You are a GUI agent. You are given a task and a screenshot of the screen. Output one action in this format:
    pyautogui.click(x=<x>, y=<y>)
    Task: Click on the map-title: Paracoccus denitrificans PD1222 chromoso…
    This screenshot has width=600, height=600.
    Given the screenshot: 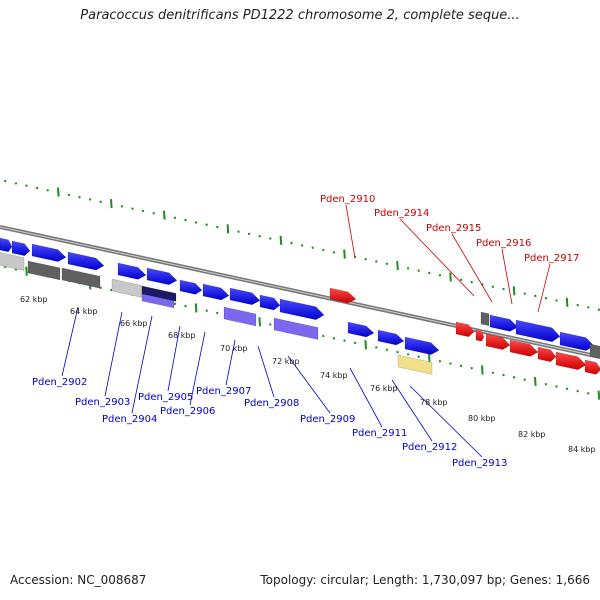 What is the action you would take?
    pyautogui.click(x=300, y=15)
    